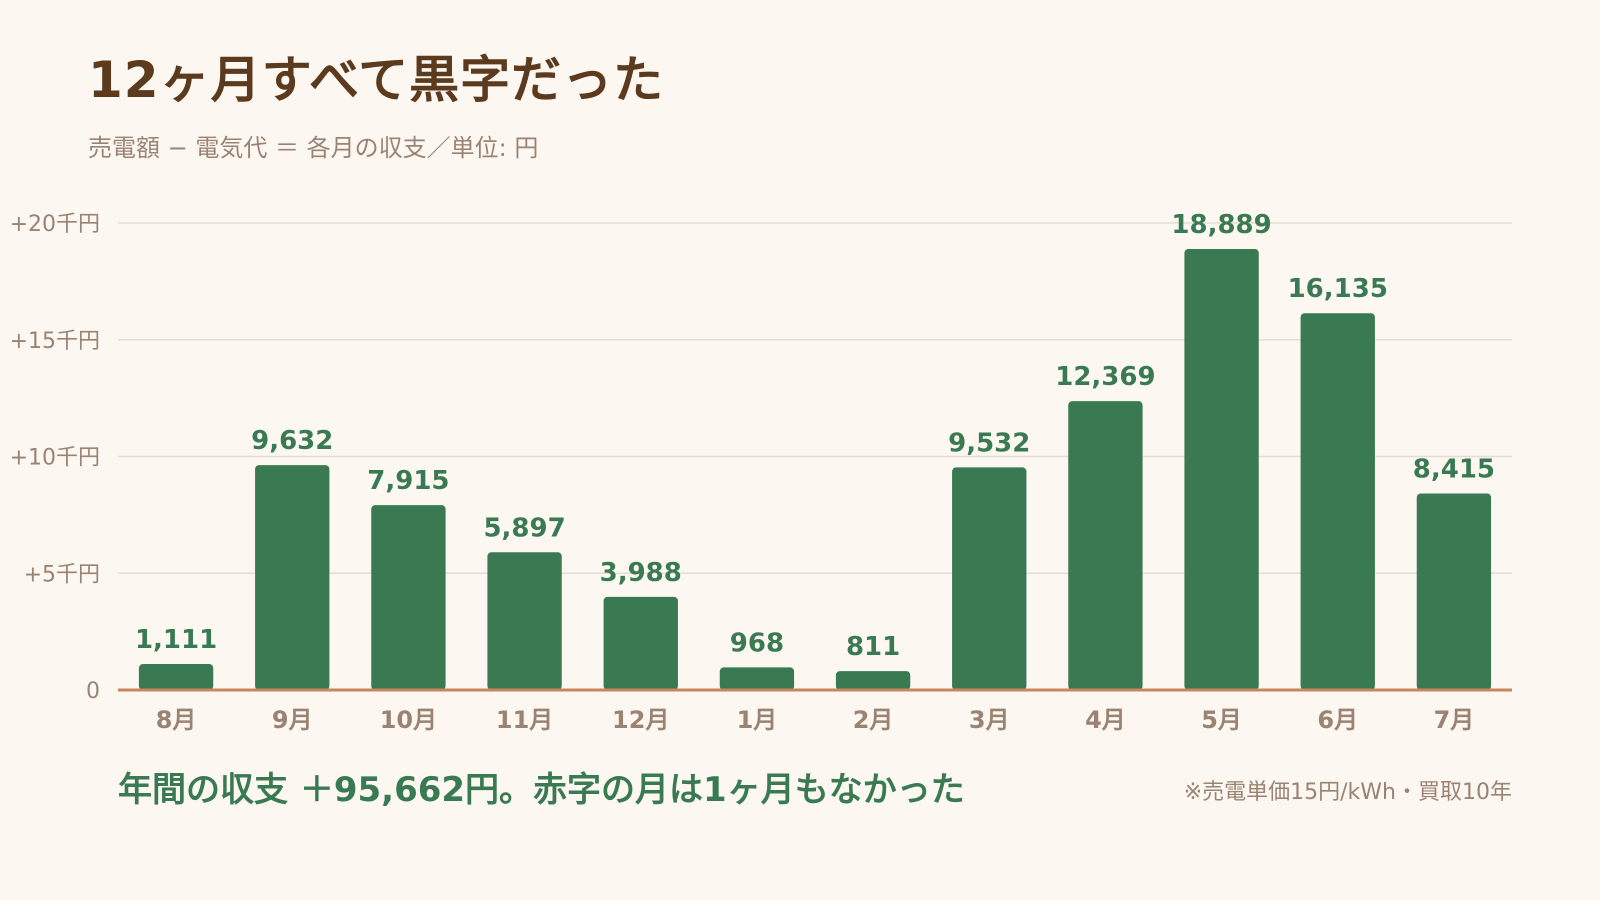 The width and height of the screenshot is (1600, 900). Describe the element at coordinates (524, 528) in the screenshot. I see `bar-value-label: 5,897` at that location.